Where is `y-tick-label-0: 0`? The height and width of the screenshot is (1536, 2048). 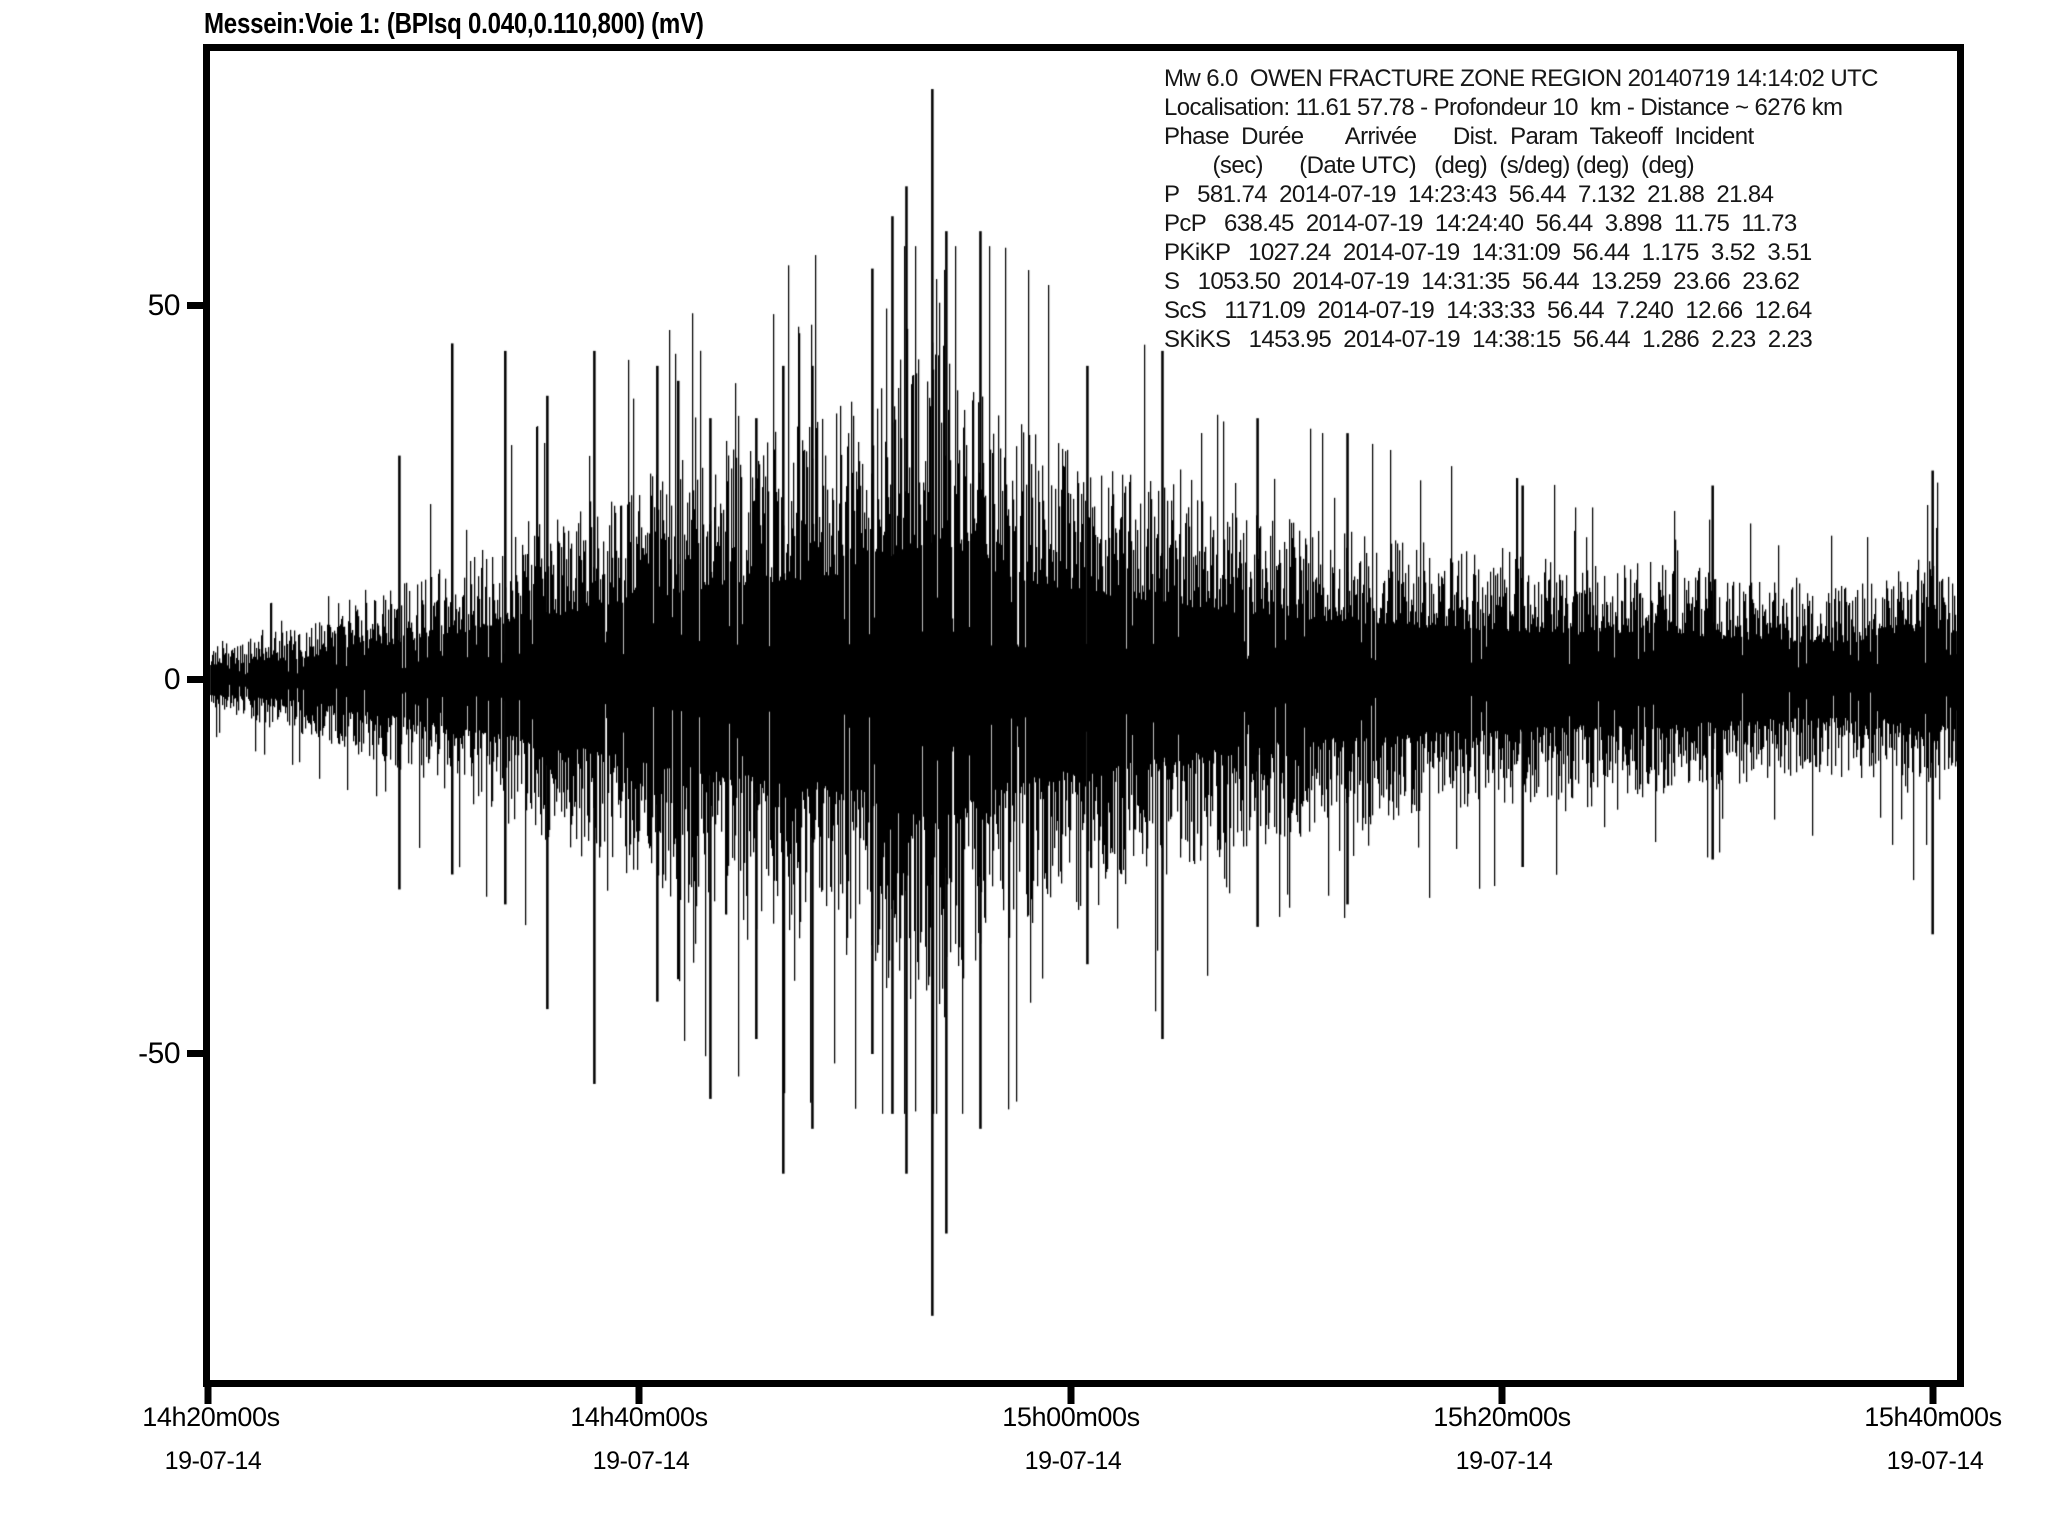 y-tick-label-0: 0 is located at coordinates (172, 679).